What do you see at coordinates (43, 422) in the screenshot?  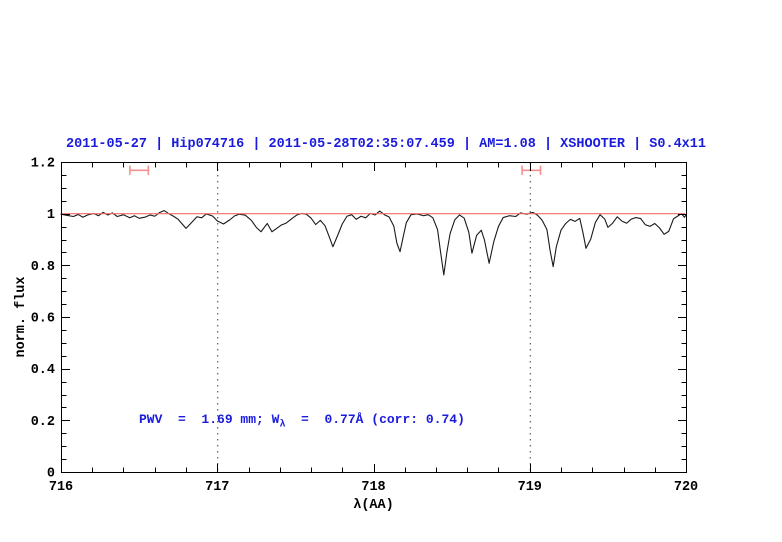 I see `y-tick-label: 0.2` at bounding box center [43, 422].